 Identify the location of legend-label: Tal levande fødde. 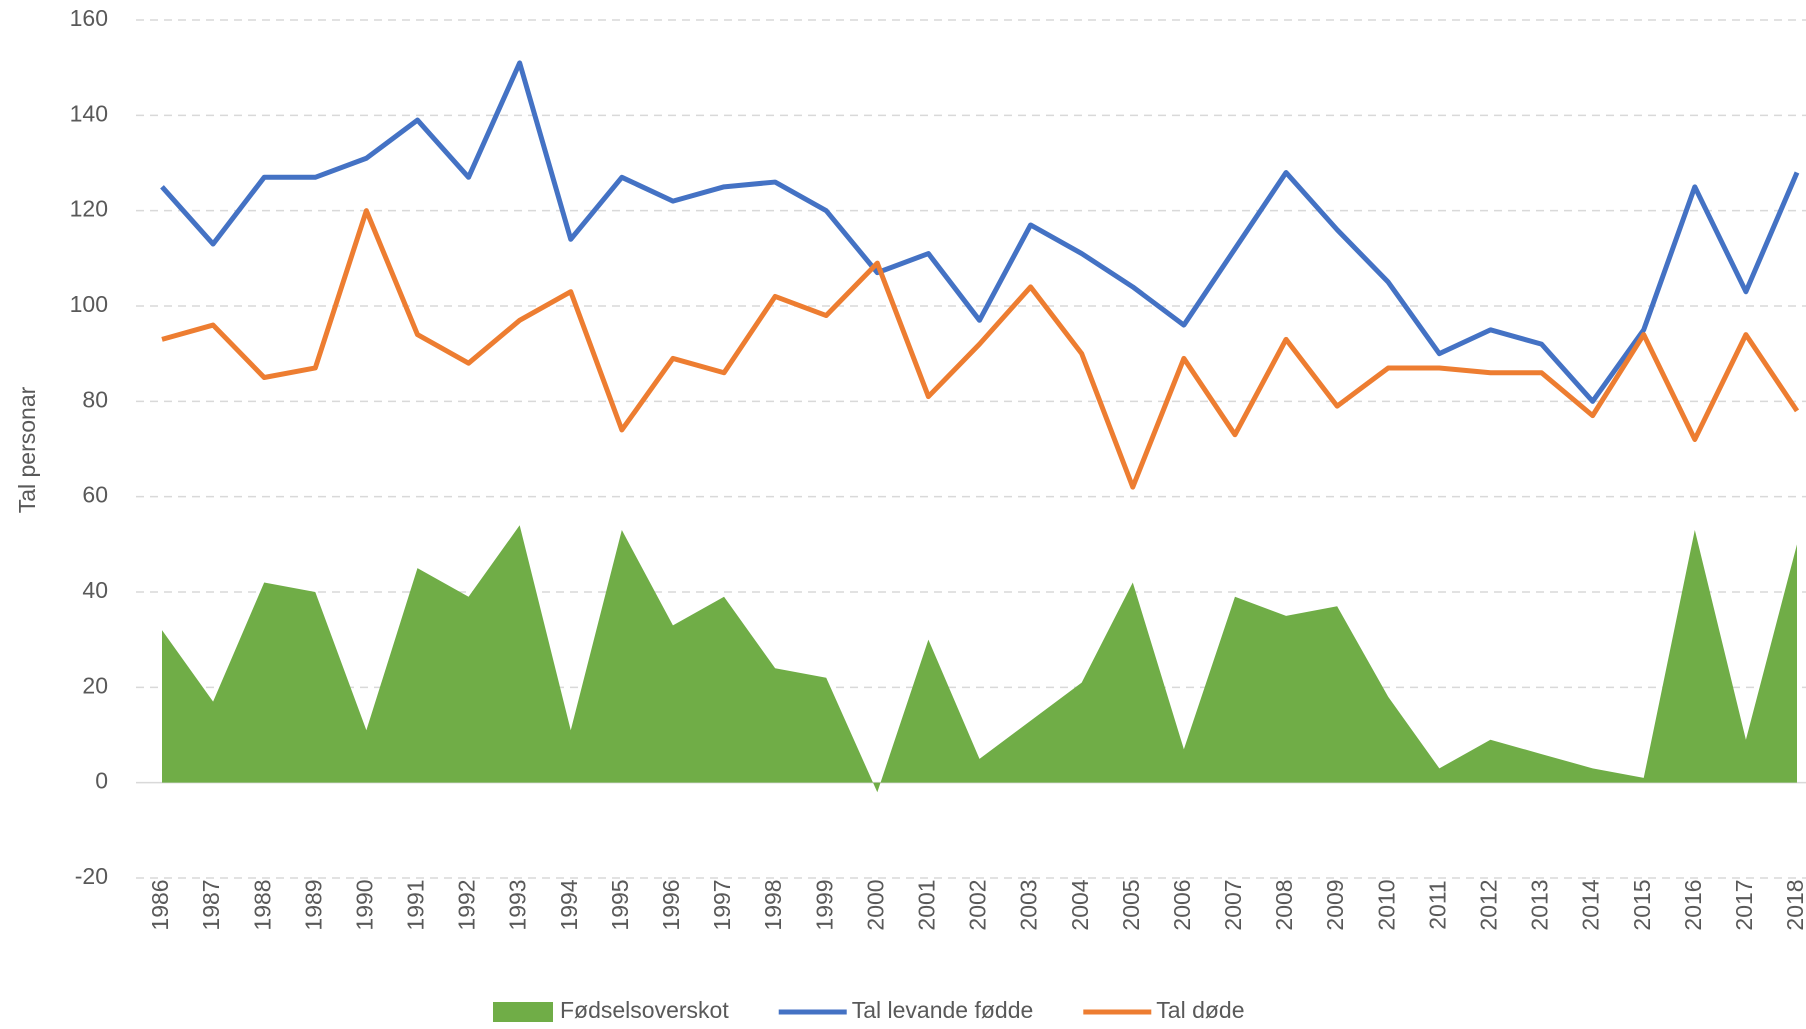
(943, 1010).